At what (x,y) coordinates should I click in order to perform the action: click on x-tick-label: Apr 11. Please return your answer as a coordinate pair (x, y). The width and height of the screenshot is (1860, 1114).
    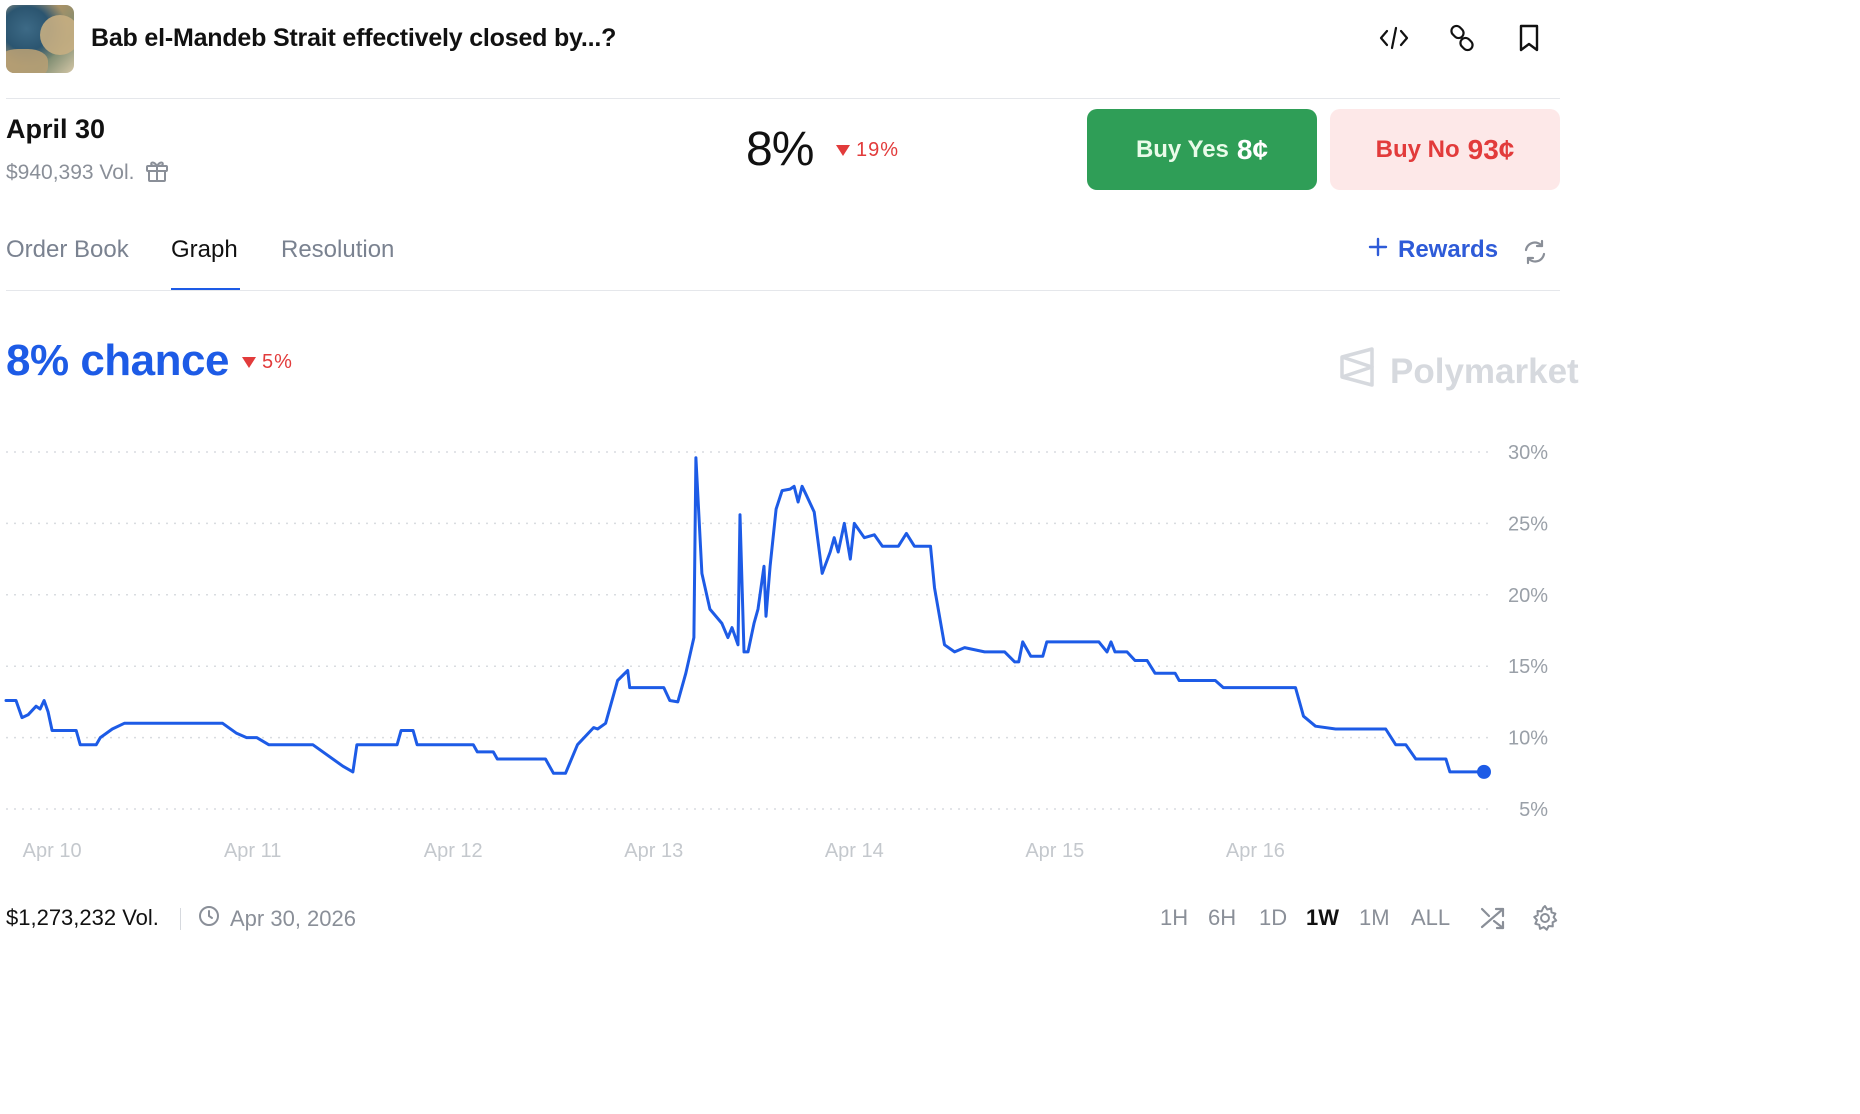
    Looking at the image, I should click on (252, 851).